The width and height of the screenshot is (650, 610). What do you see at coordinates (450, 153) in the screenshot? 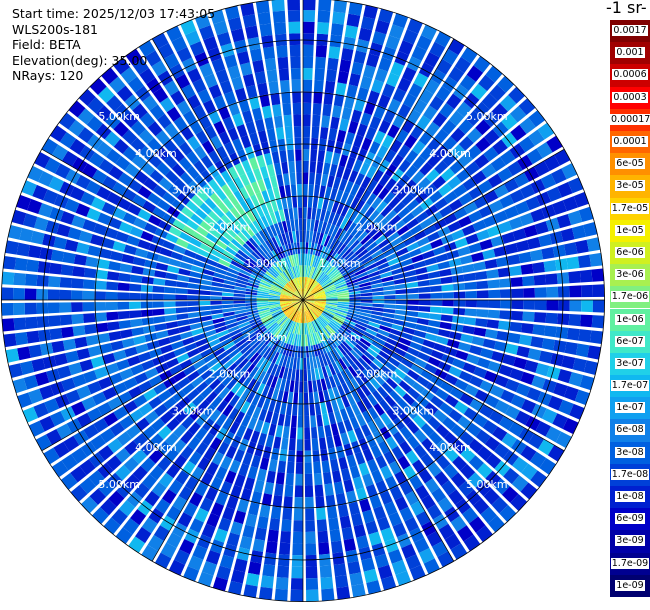
I see `range-ring-label: 4.00km` at bounding box center [450, 153].